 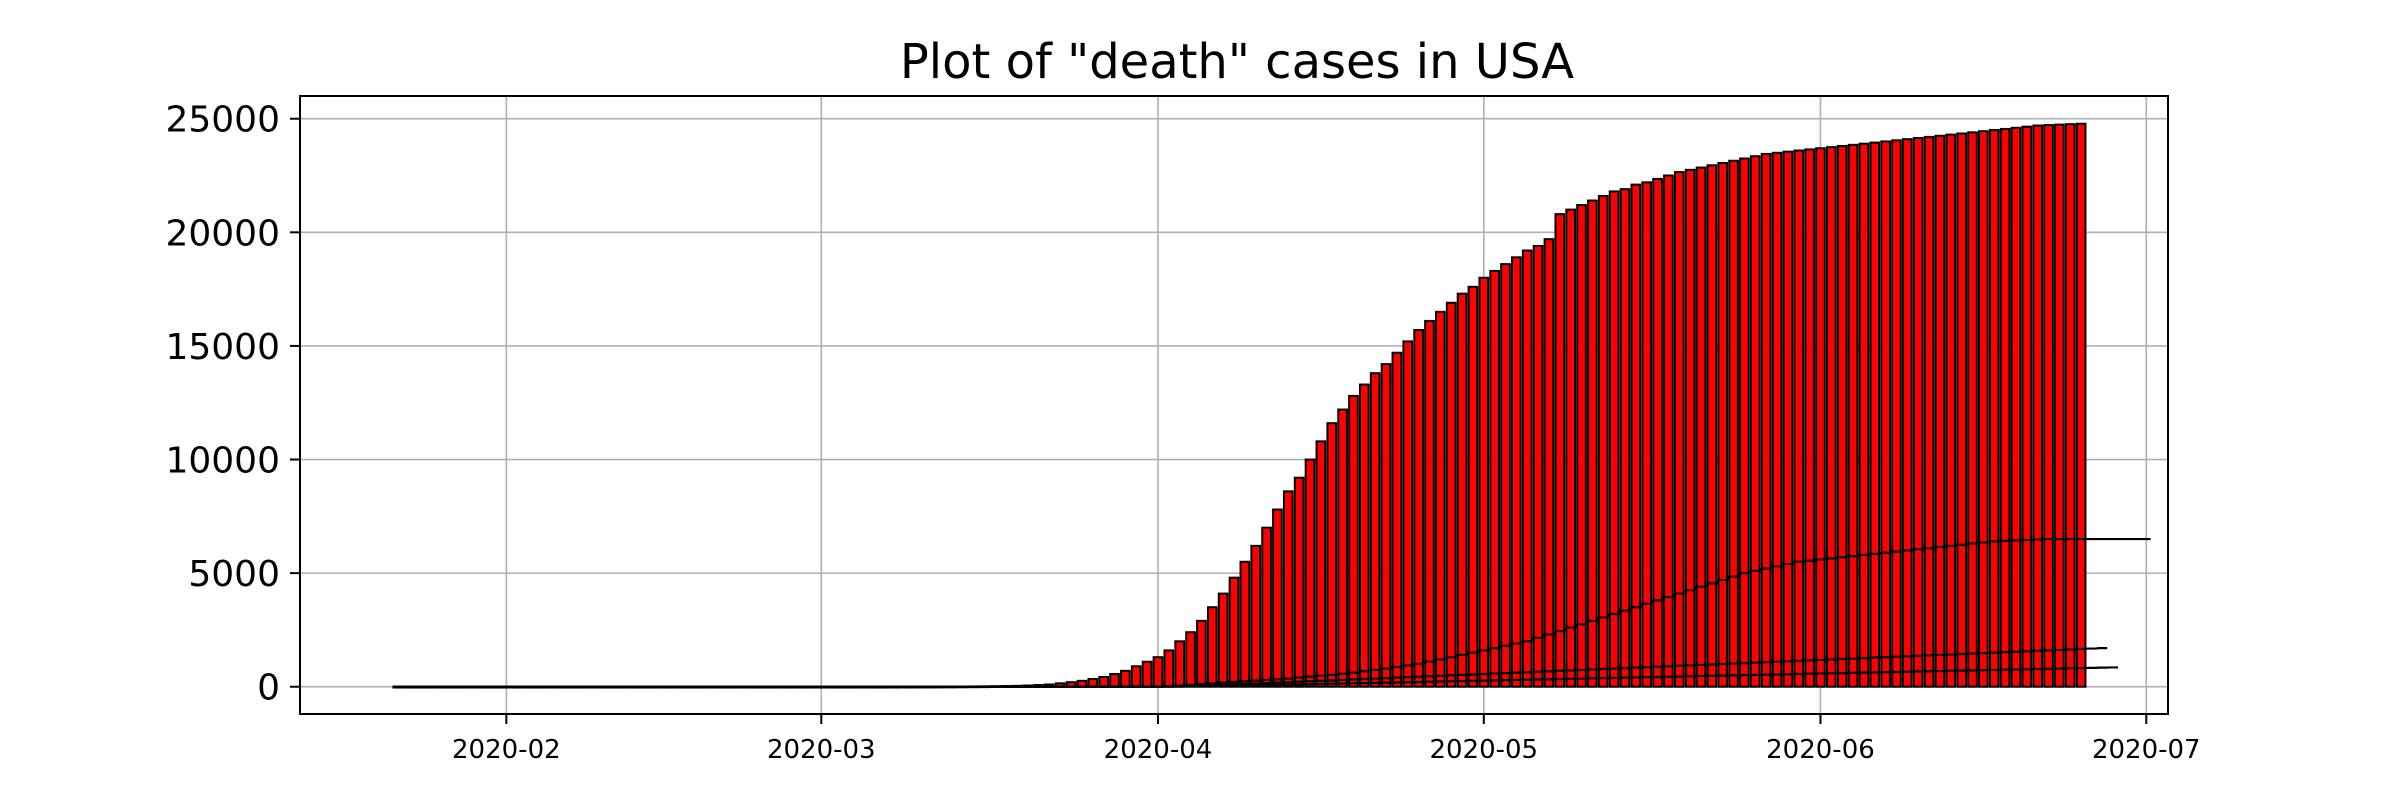 What do you see at coordinates (1158, 750) in the screenshot?
I see `x-tick-label: 2020-04` at bounding box center [1158, 750].